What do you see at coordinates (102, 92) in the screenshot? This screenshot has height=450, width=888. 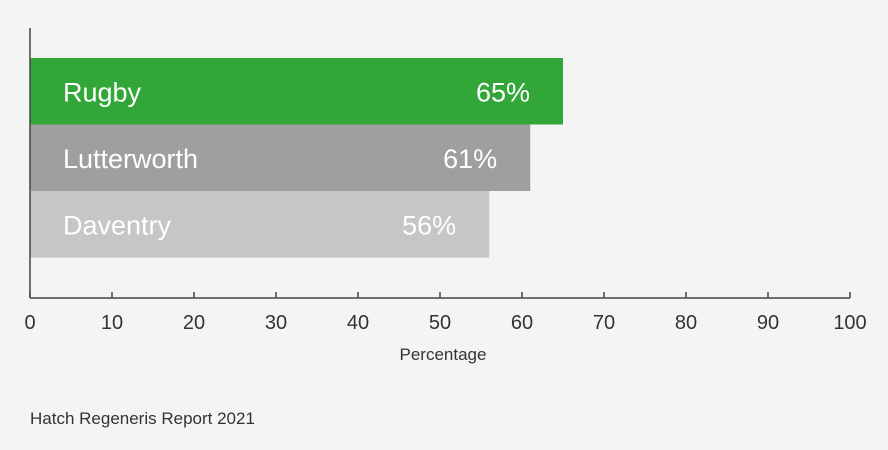 I see `category-label-rugby: Rugby` at bounding box center [102, 92].